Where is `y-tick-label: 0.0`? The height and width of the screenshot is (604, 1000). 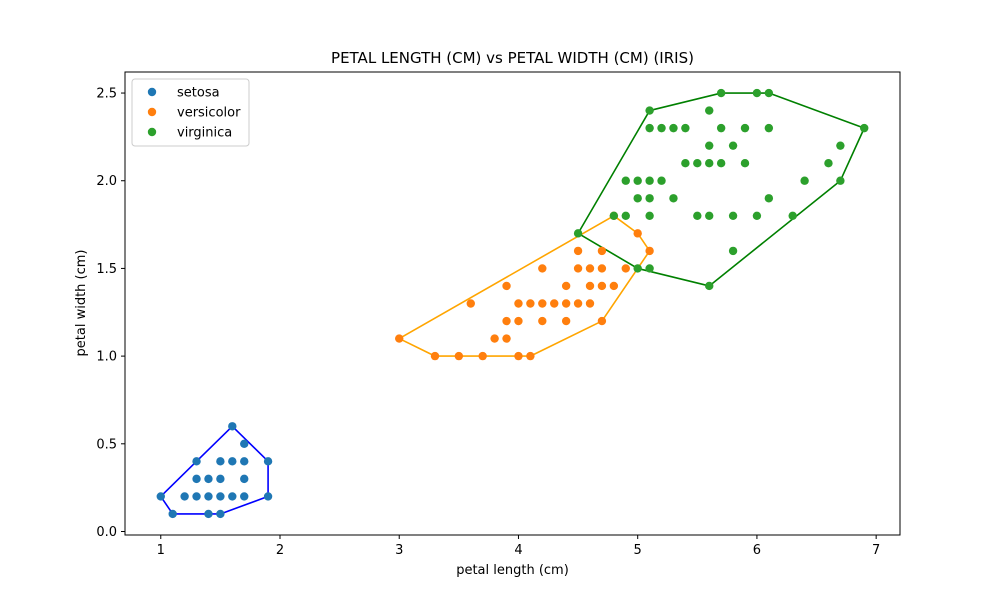 y-tick-label: 0.0 is located at coordinates (106, 532).